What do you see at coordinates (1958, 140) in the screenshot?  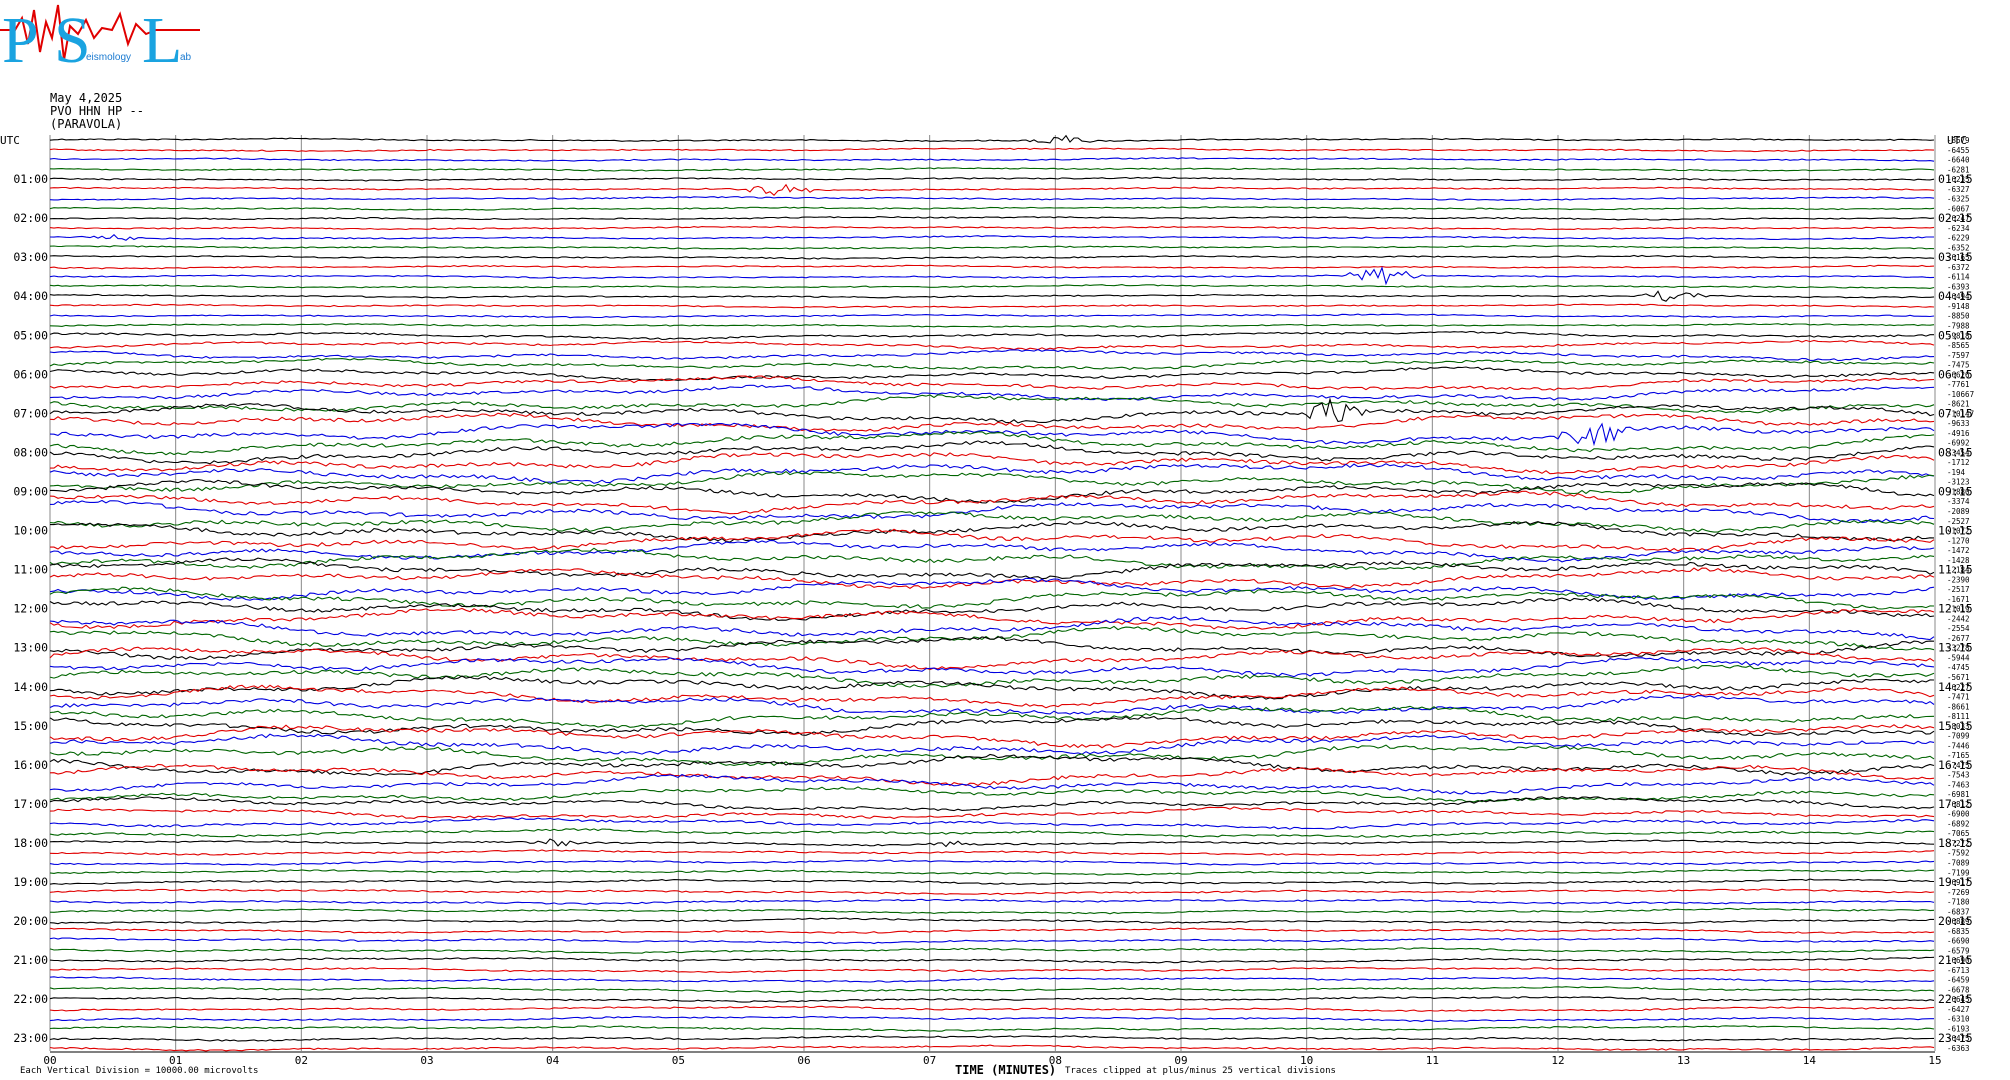 I see `trace-offset-label-0: -8679` at bounding box center [1958, 140].